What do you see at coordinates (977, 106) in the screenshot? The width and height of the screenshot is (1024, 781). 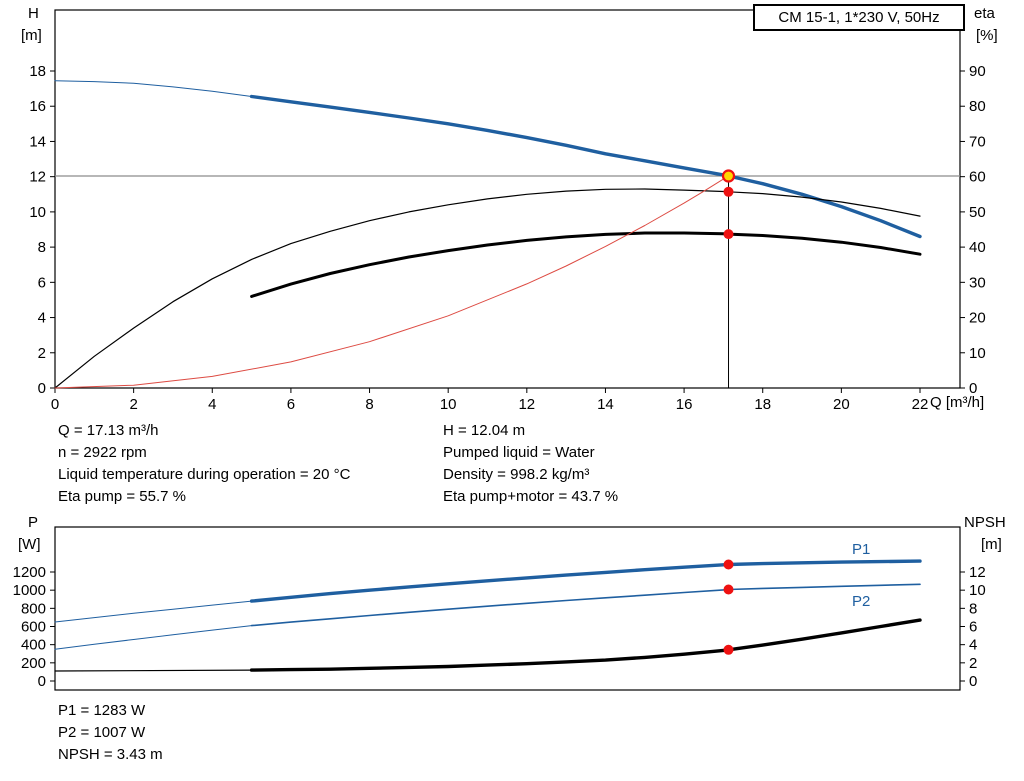 I see `right-tick-label: 80` at bounding box center [977, 106].